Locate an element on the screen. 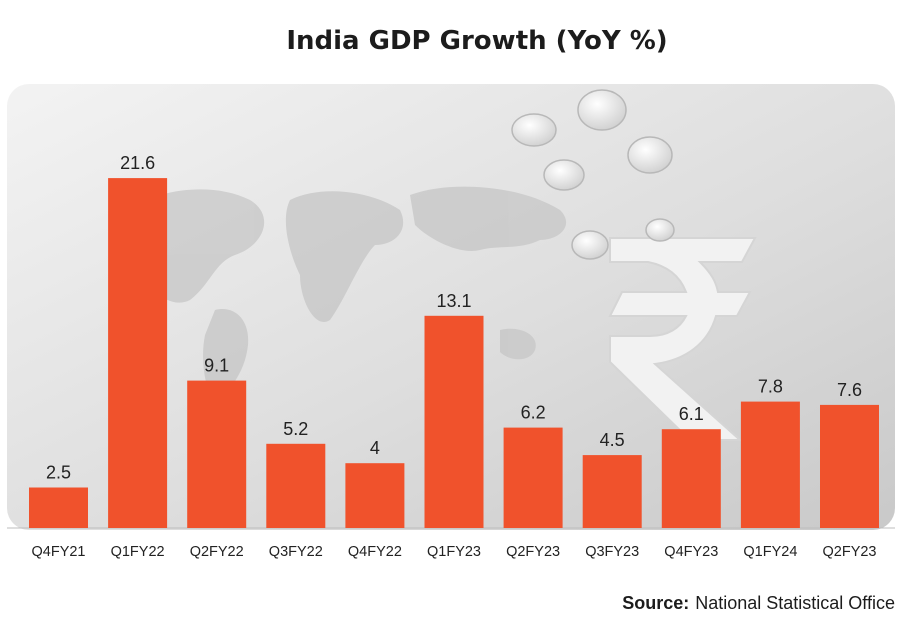 The height and width of the screenshot is (623, 909). bar-q3fy23 is located at coordinates (612, 491).